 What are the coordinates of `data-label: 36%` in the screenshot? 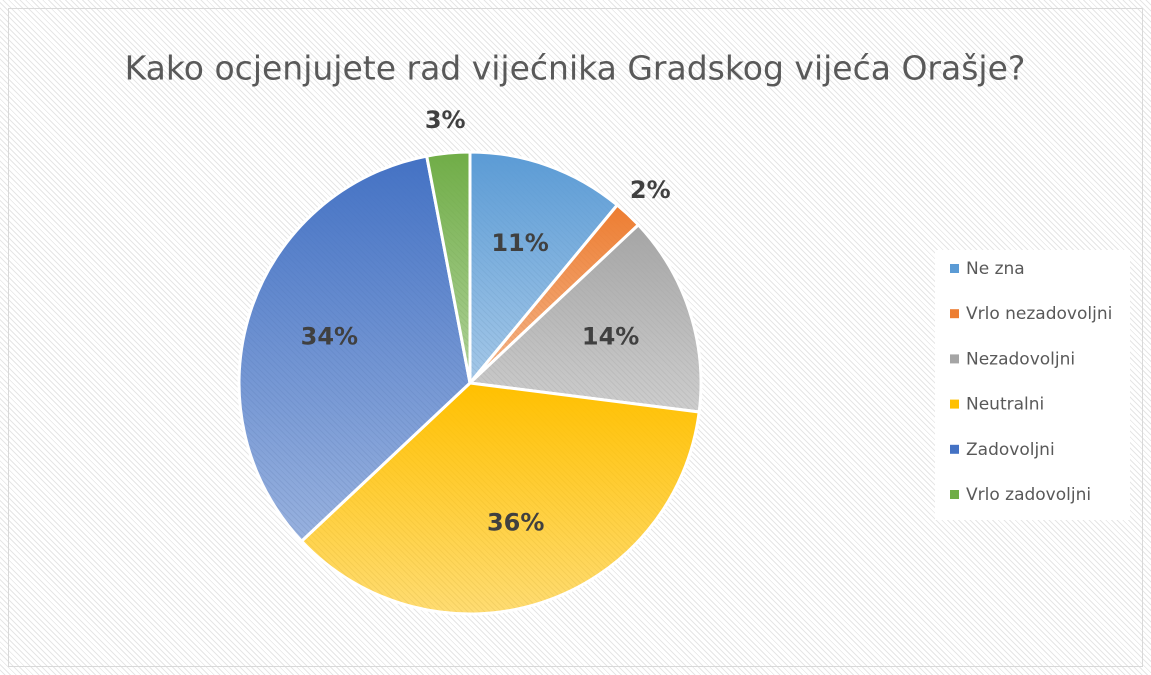 It's located at (515, 523).